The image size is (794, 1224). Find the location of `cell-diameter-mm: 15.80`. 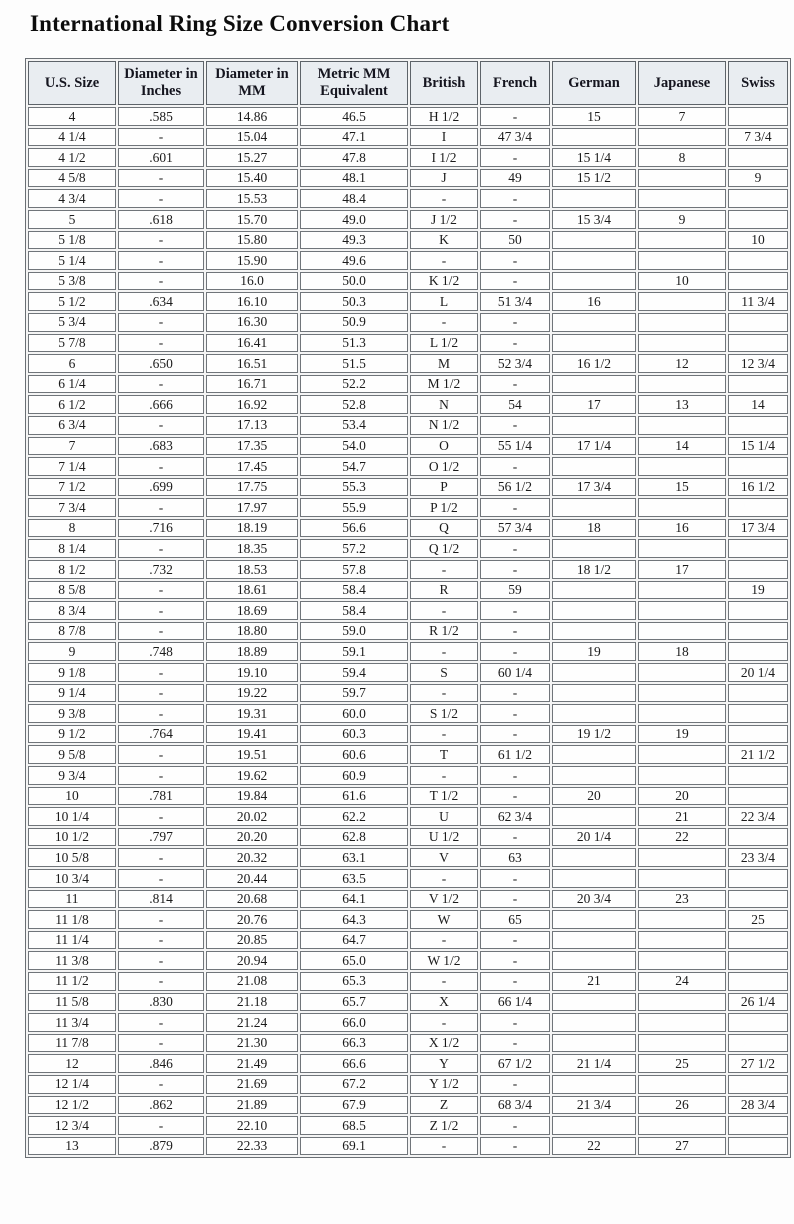

cell-diameter-mm: 15.80 is located at coordinates (252, 240).